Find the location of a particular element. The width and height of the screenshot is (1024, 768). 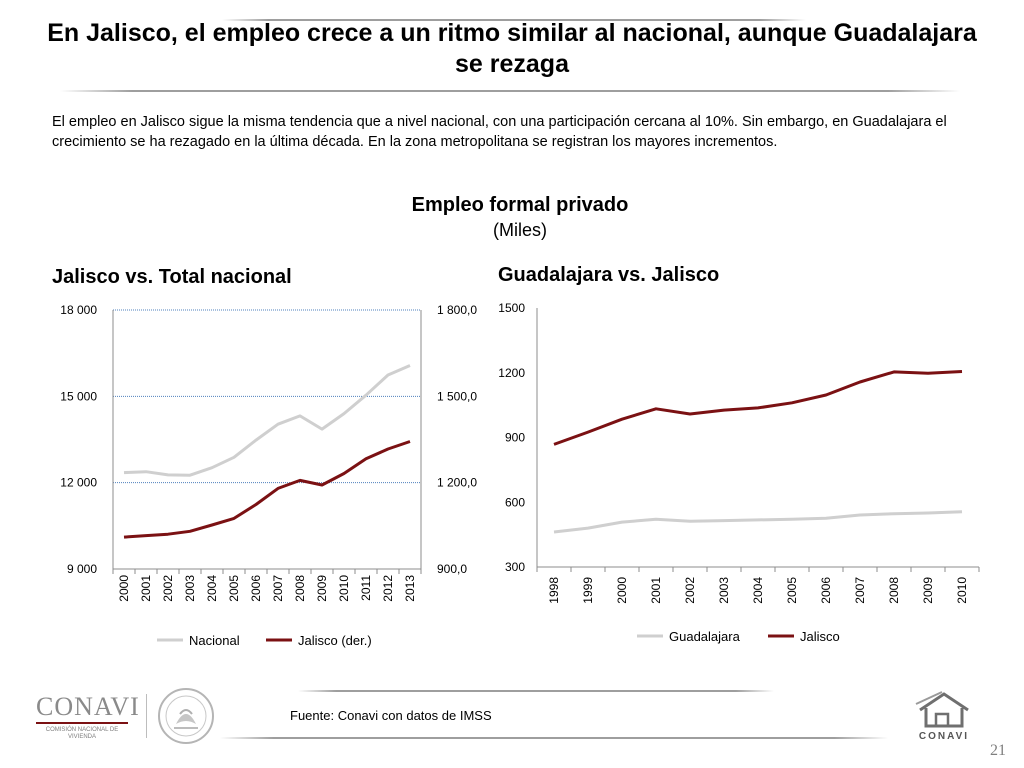

right-chart-x-tick: 2007 is located at coordinates (860, 590).